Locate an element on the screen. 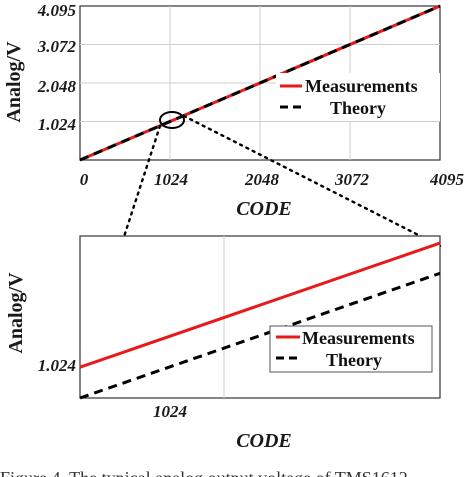  zoom-connector-left is located at coordinates (120, 249).